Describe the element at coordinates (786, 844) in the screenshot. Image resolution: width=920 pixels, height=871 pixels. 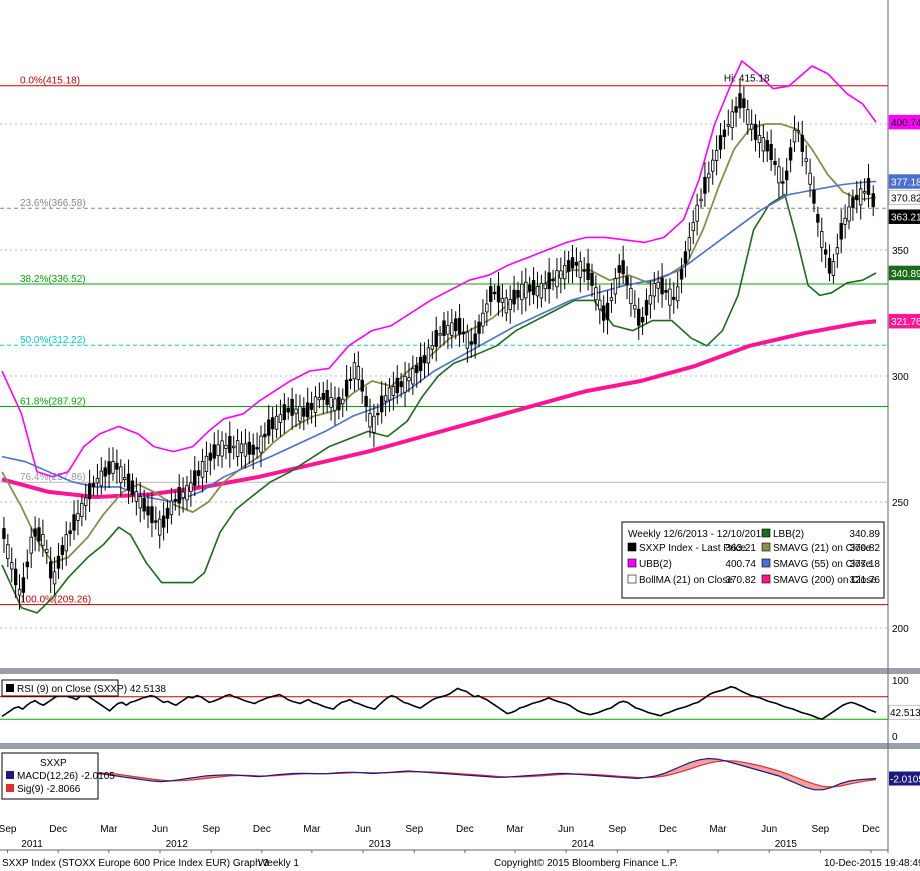
I see `x-year-label: 2015` at that location.